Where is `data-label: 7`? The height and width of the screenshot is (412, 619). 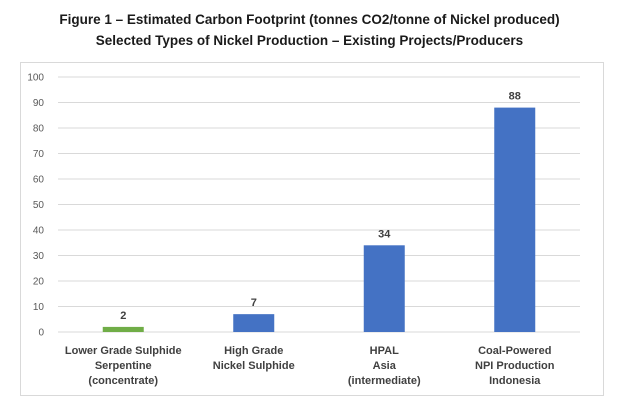 data-label: 7 is located at coordinates (254, 303).